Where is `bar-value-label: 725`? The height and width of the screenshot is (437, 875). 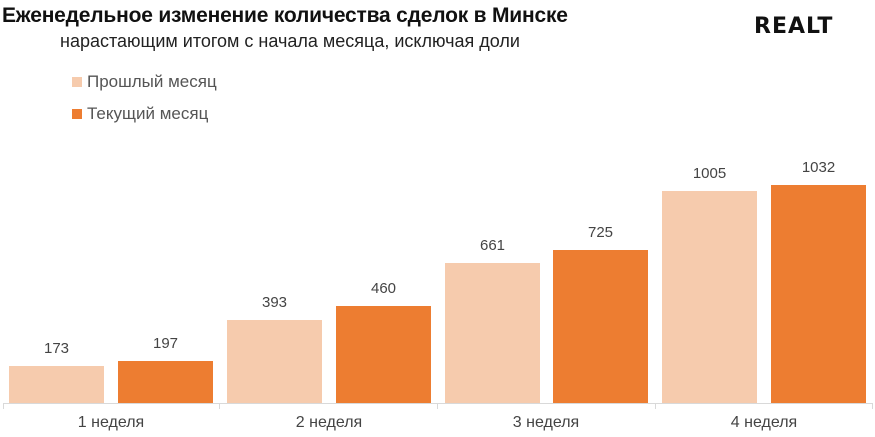 bar-value-label: 725 is located at coordinates (600, 232).